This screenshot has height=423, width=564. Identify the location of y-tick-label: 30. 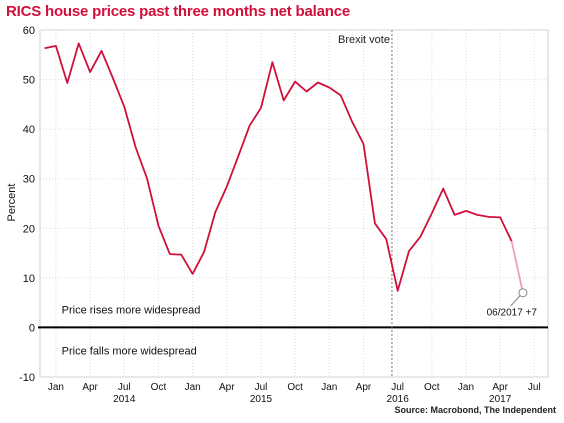
(29, 180).